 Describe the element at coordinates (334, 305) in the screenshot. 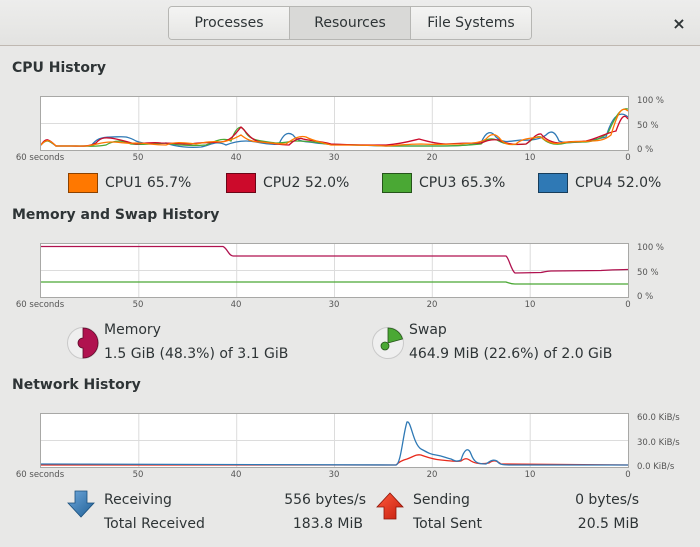

I see `memory-x-label-30: 30` at that location.